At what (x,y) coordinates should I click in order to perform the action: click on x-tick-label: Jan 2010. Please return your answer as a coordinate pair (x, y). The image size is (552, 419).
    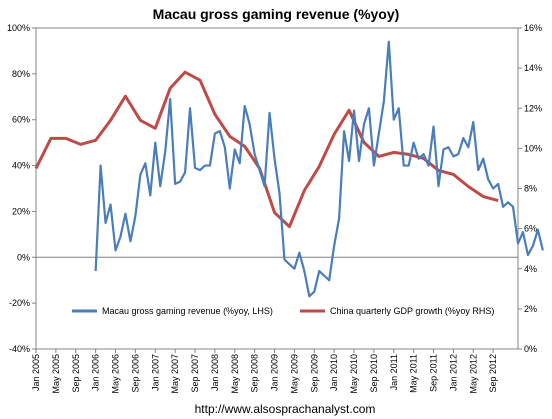
    Looking at the image, I should click on (334, 372).